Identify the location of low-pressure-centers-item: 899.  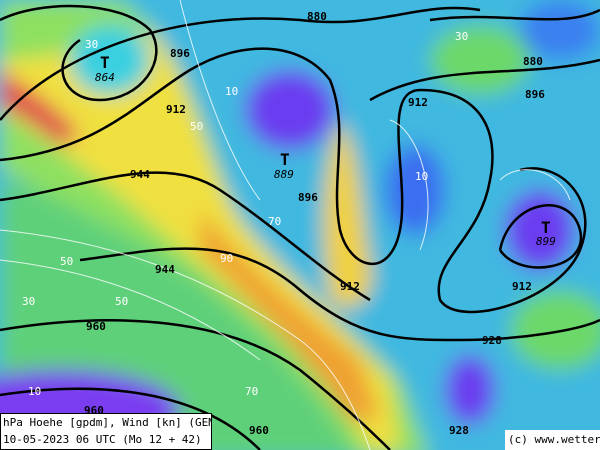
(546, 241).